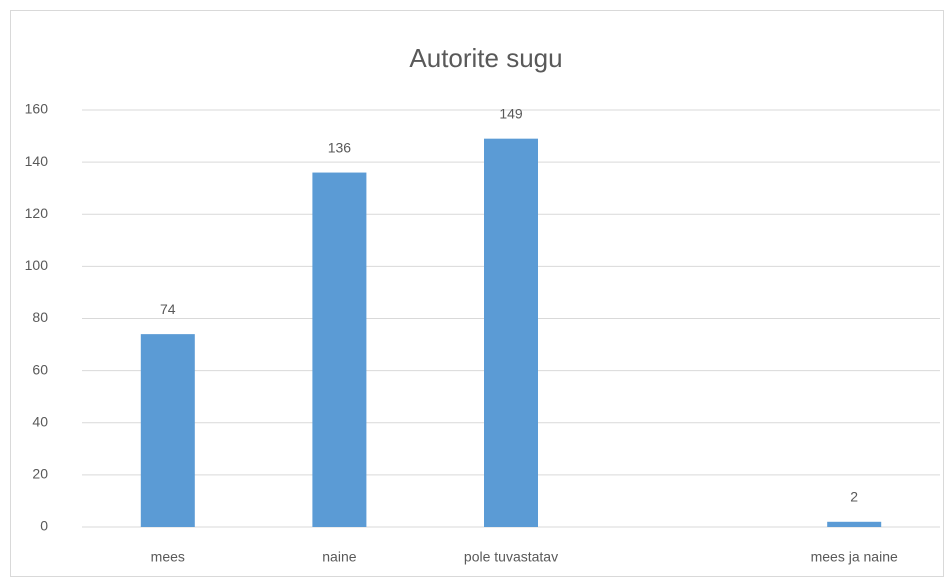 This screenshot has height=583, width=952. I want to click on data-label: 74, so click(168, 309).